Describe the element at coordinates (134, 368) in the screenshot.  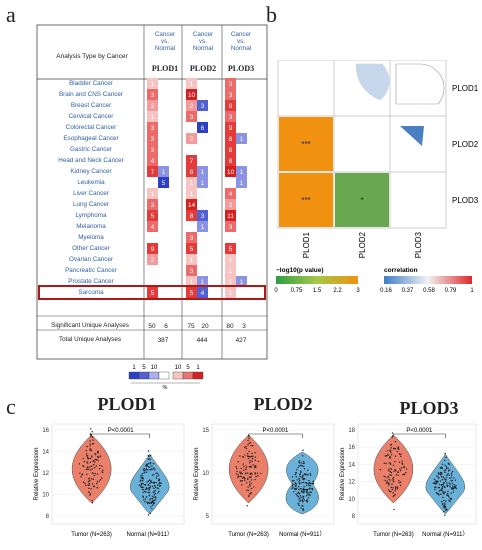
I see `legend-number: 1` at that location.